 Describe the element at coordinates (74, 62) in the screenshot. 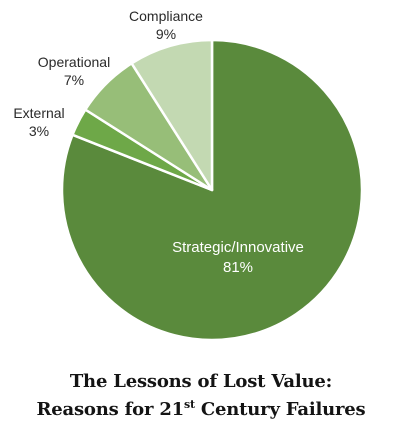

I see `slice-label-operational: Operational` at that location.